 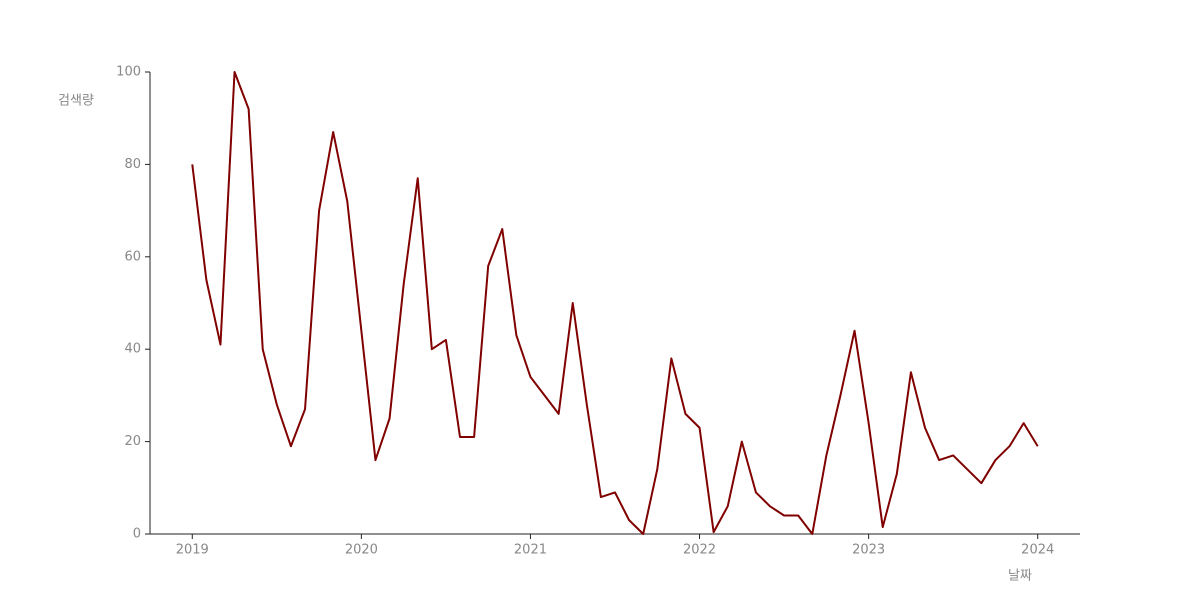 What do you see at coordinates (132, 441) in the screenshot?
I see `y-tick-label: 20` at bounding box center [132, 441].